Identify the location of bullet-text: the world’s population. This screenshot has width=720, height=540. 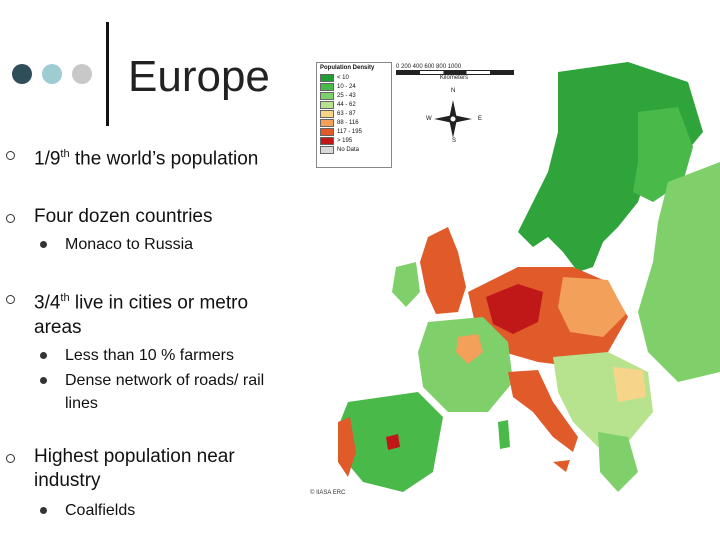
(164, 159).